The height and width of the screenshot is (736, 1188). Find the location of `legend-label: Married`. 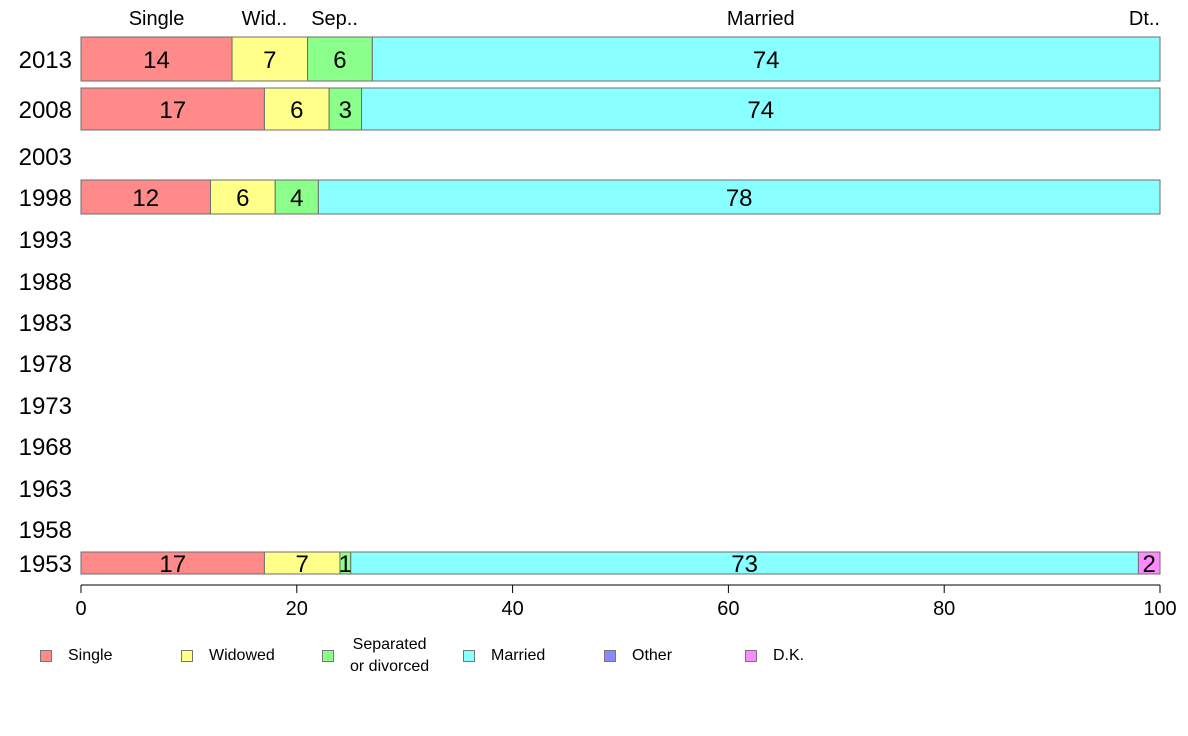

legend-label: Married is located at coordinates (518, 655).